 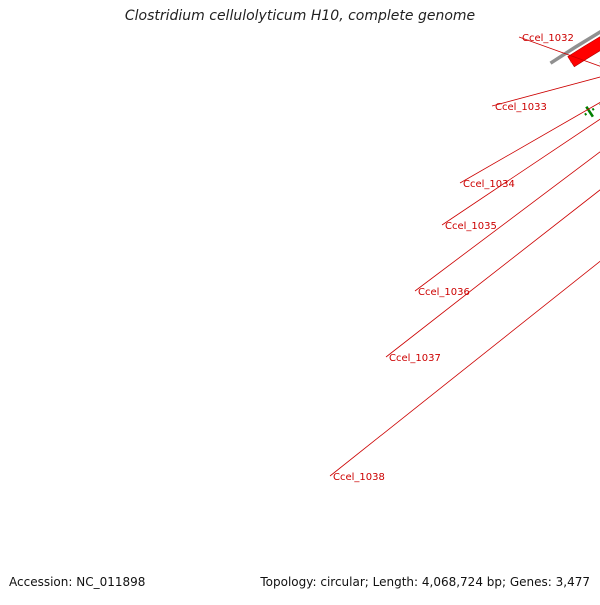 I want to click on gene-label: Ccel_1034, so click(x=489, y=184).